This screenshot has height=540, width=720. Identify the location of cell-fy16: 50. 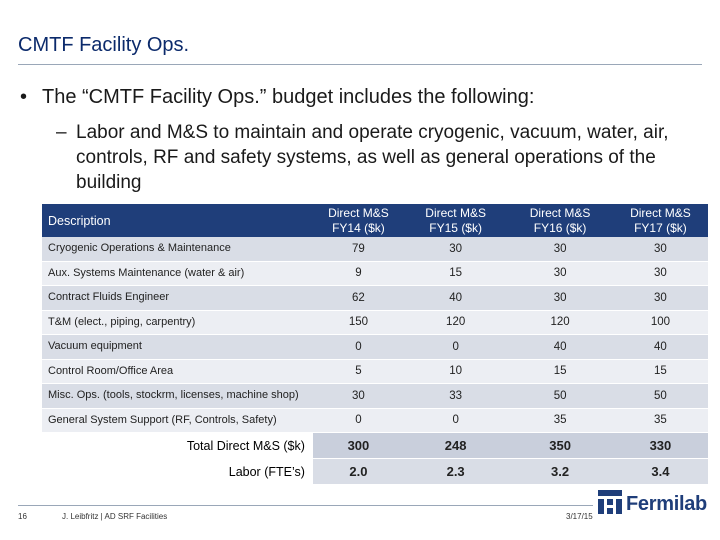
(560, 396).